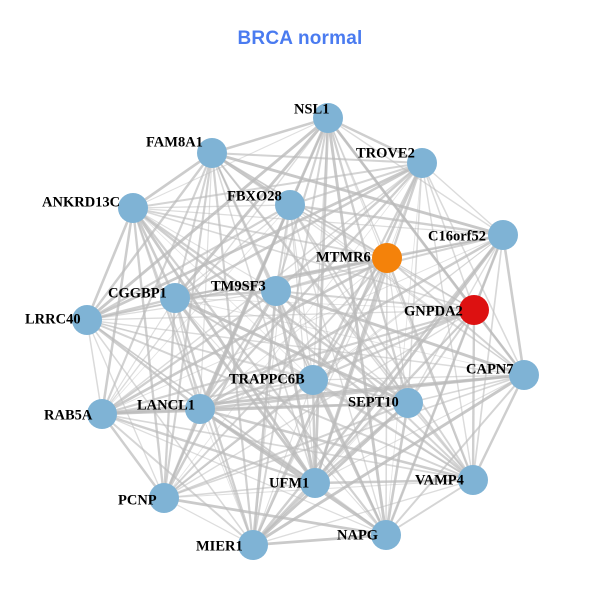 This screenshot has height=600, width=600. Describe the element at coordinates (200, 409) in the screenshot. I see `network-node-lancl1` at that location.